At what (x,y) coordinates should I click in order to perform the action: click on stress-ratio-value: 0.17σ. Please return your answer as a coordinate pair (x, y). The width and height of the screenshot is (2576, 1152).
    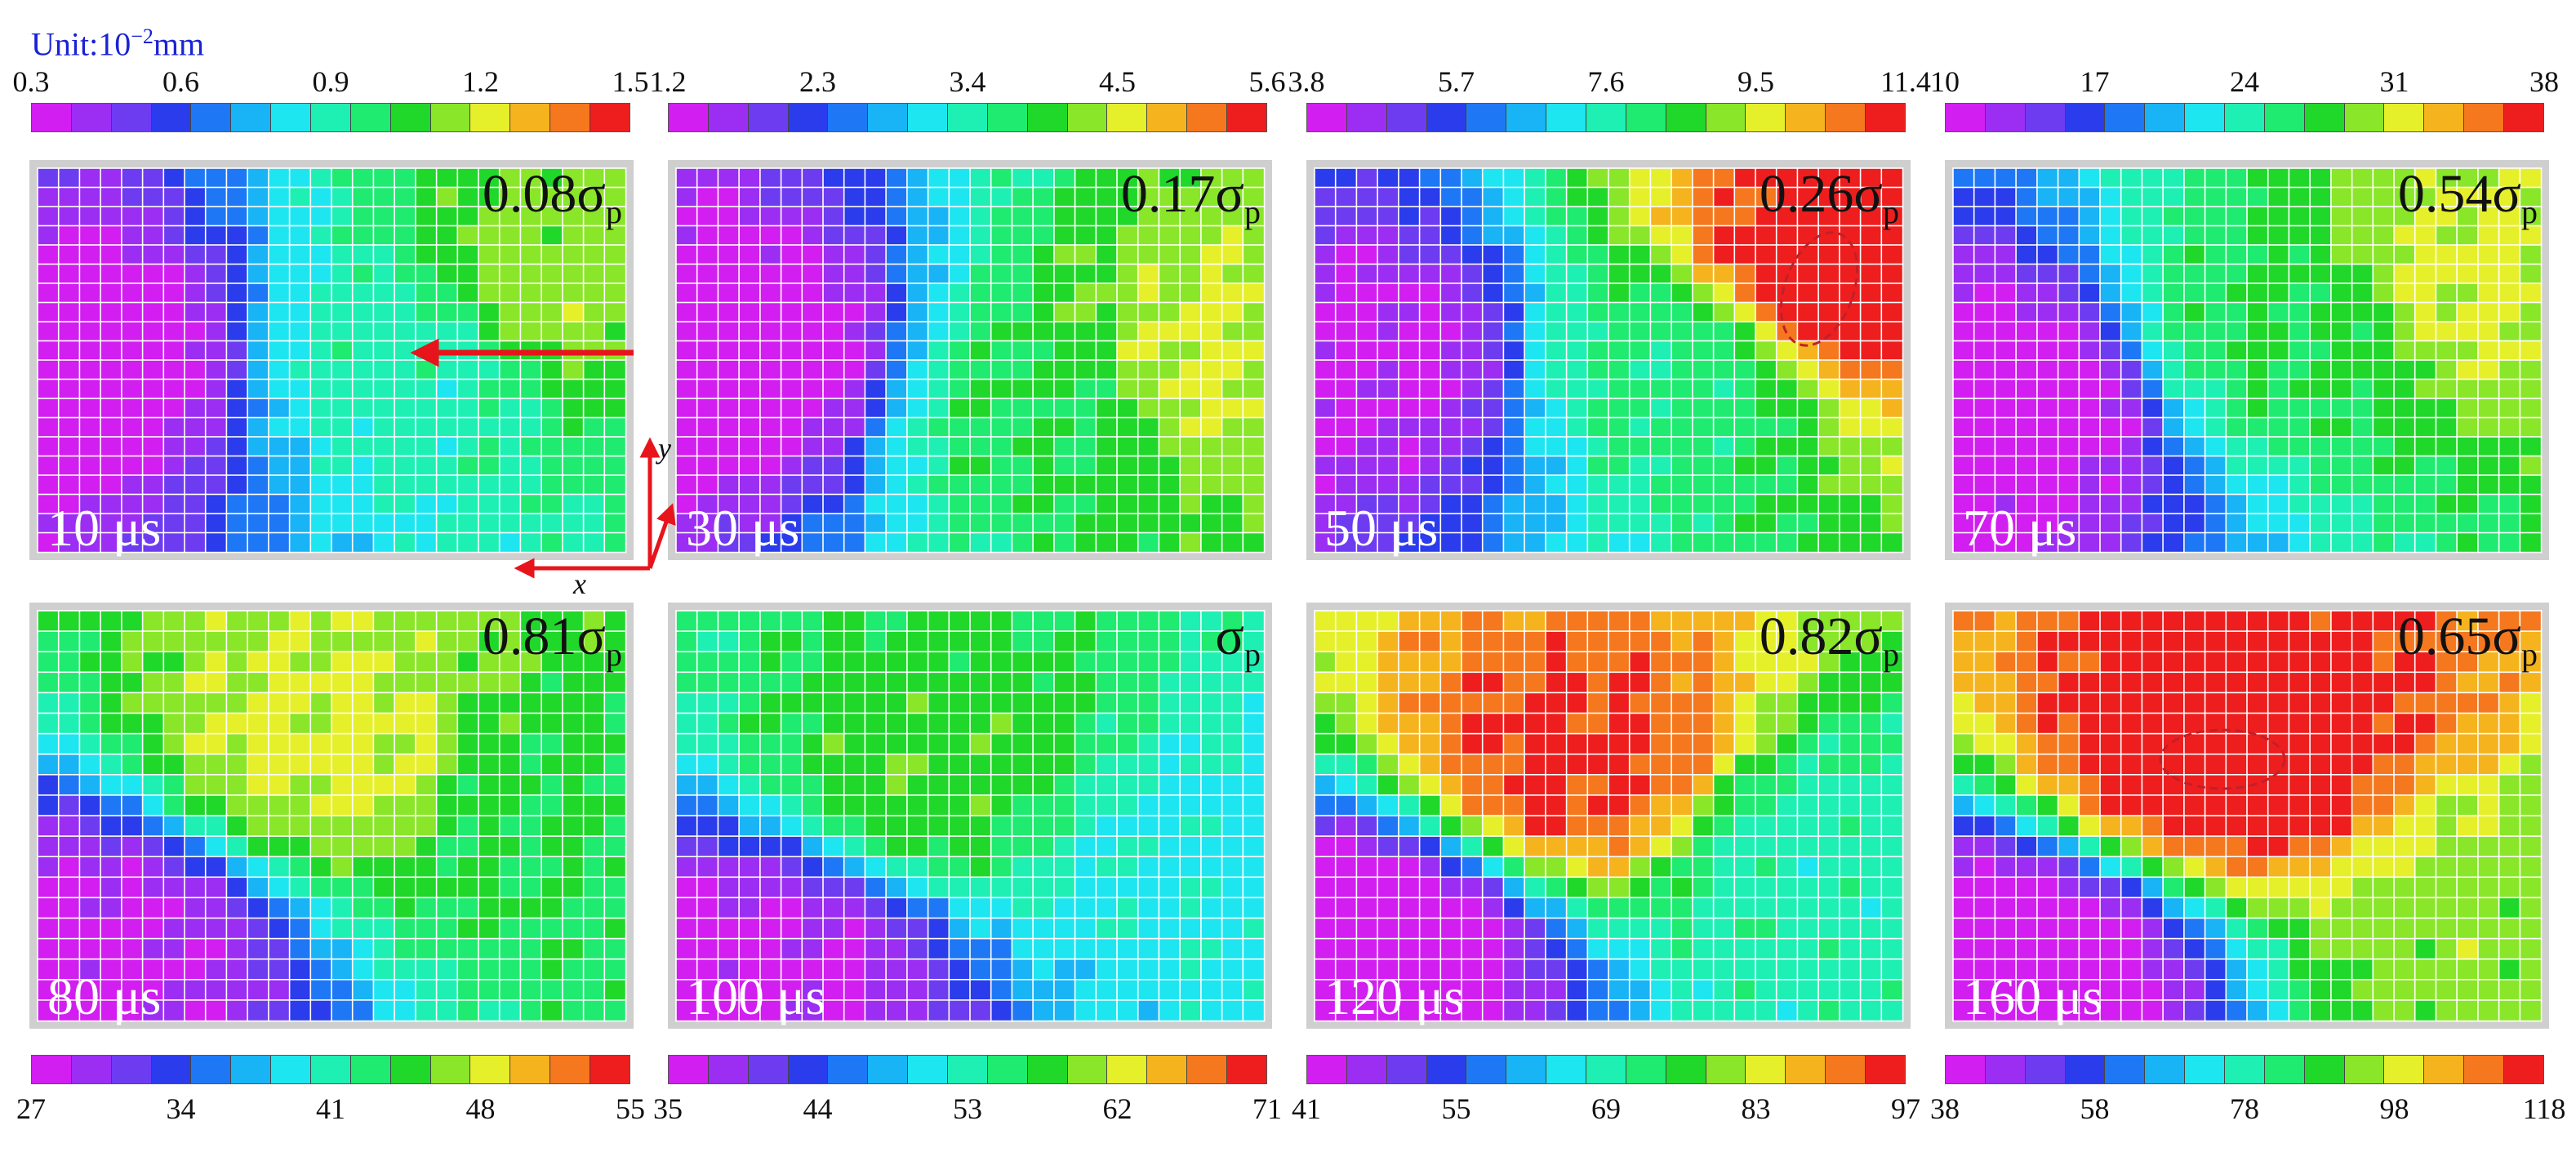
    Looking at the image, I should click on (1182, 194).